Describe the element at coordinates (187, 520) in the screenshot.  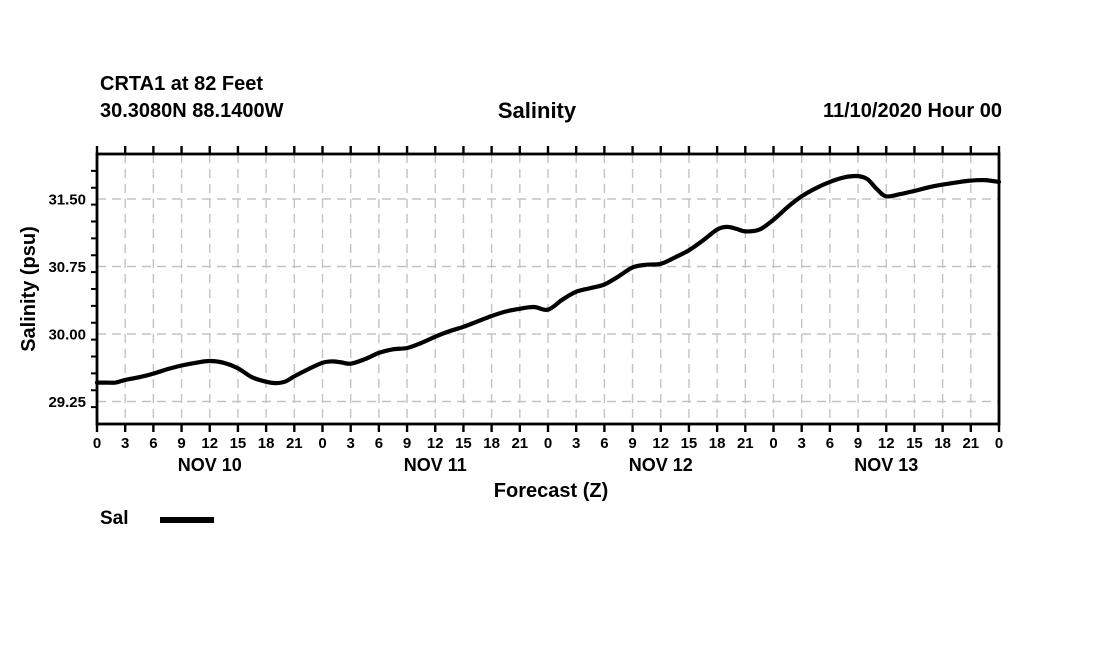
I see `legend-line-swatch` at that location.